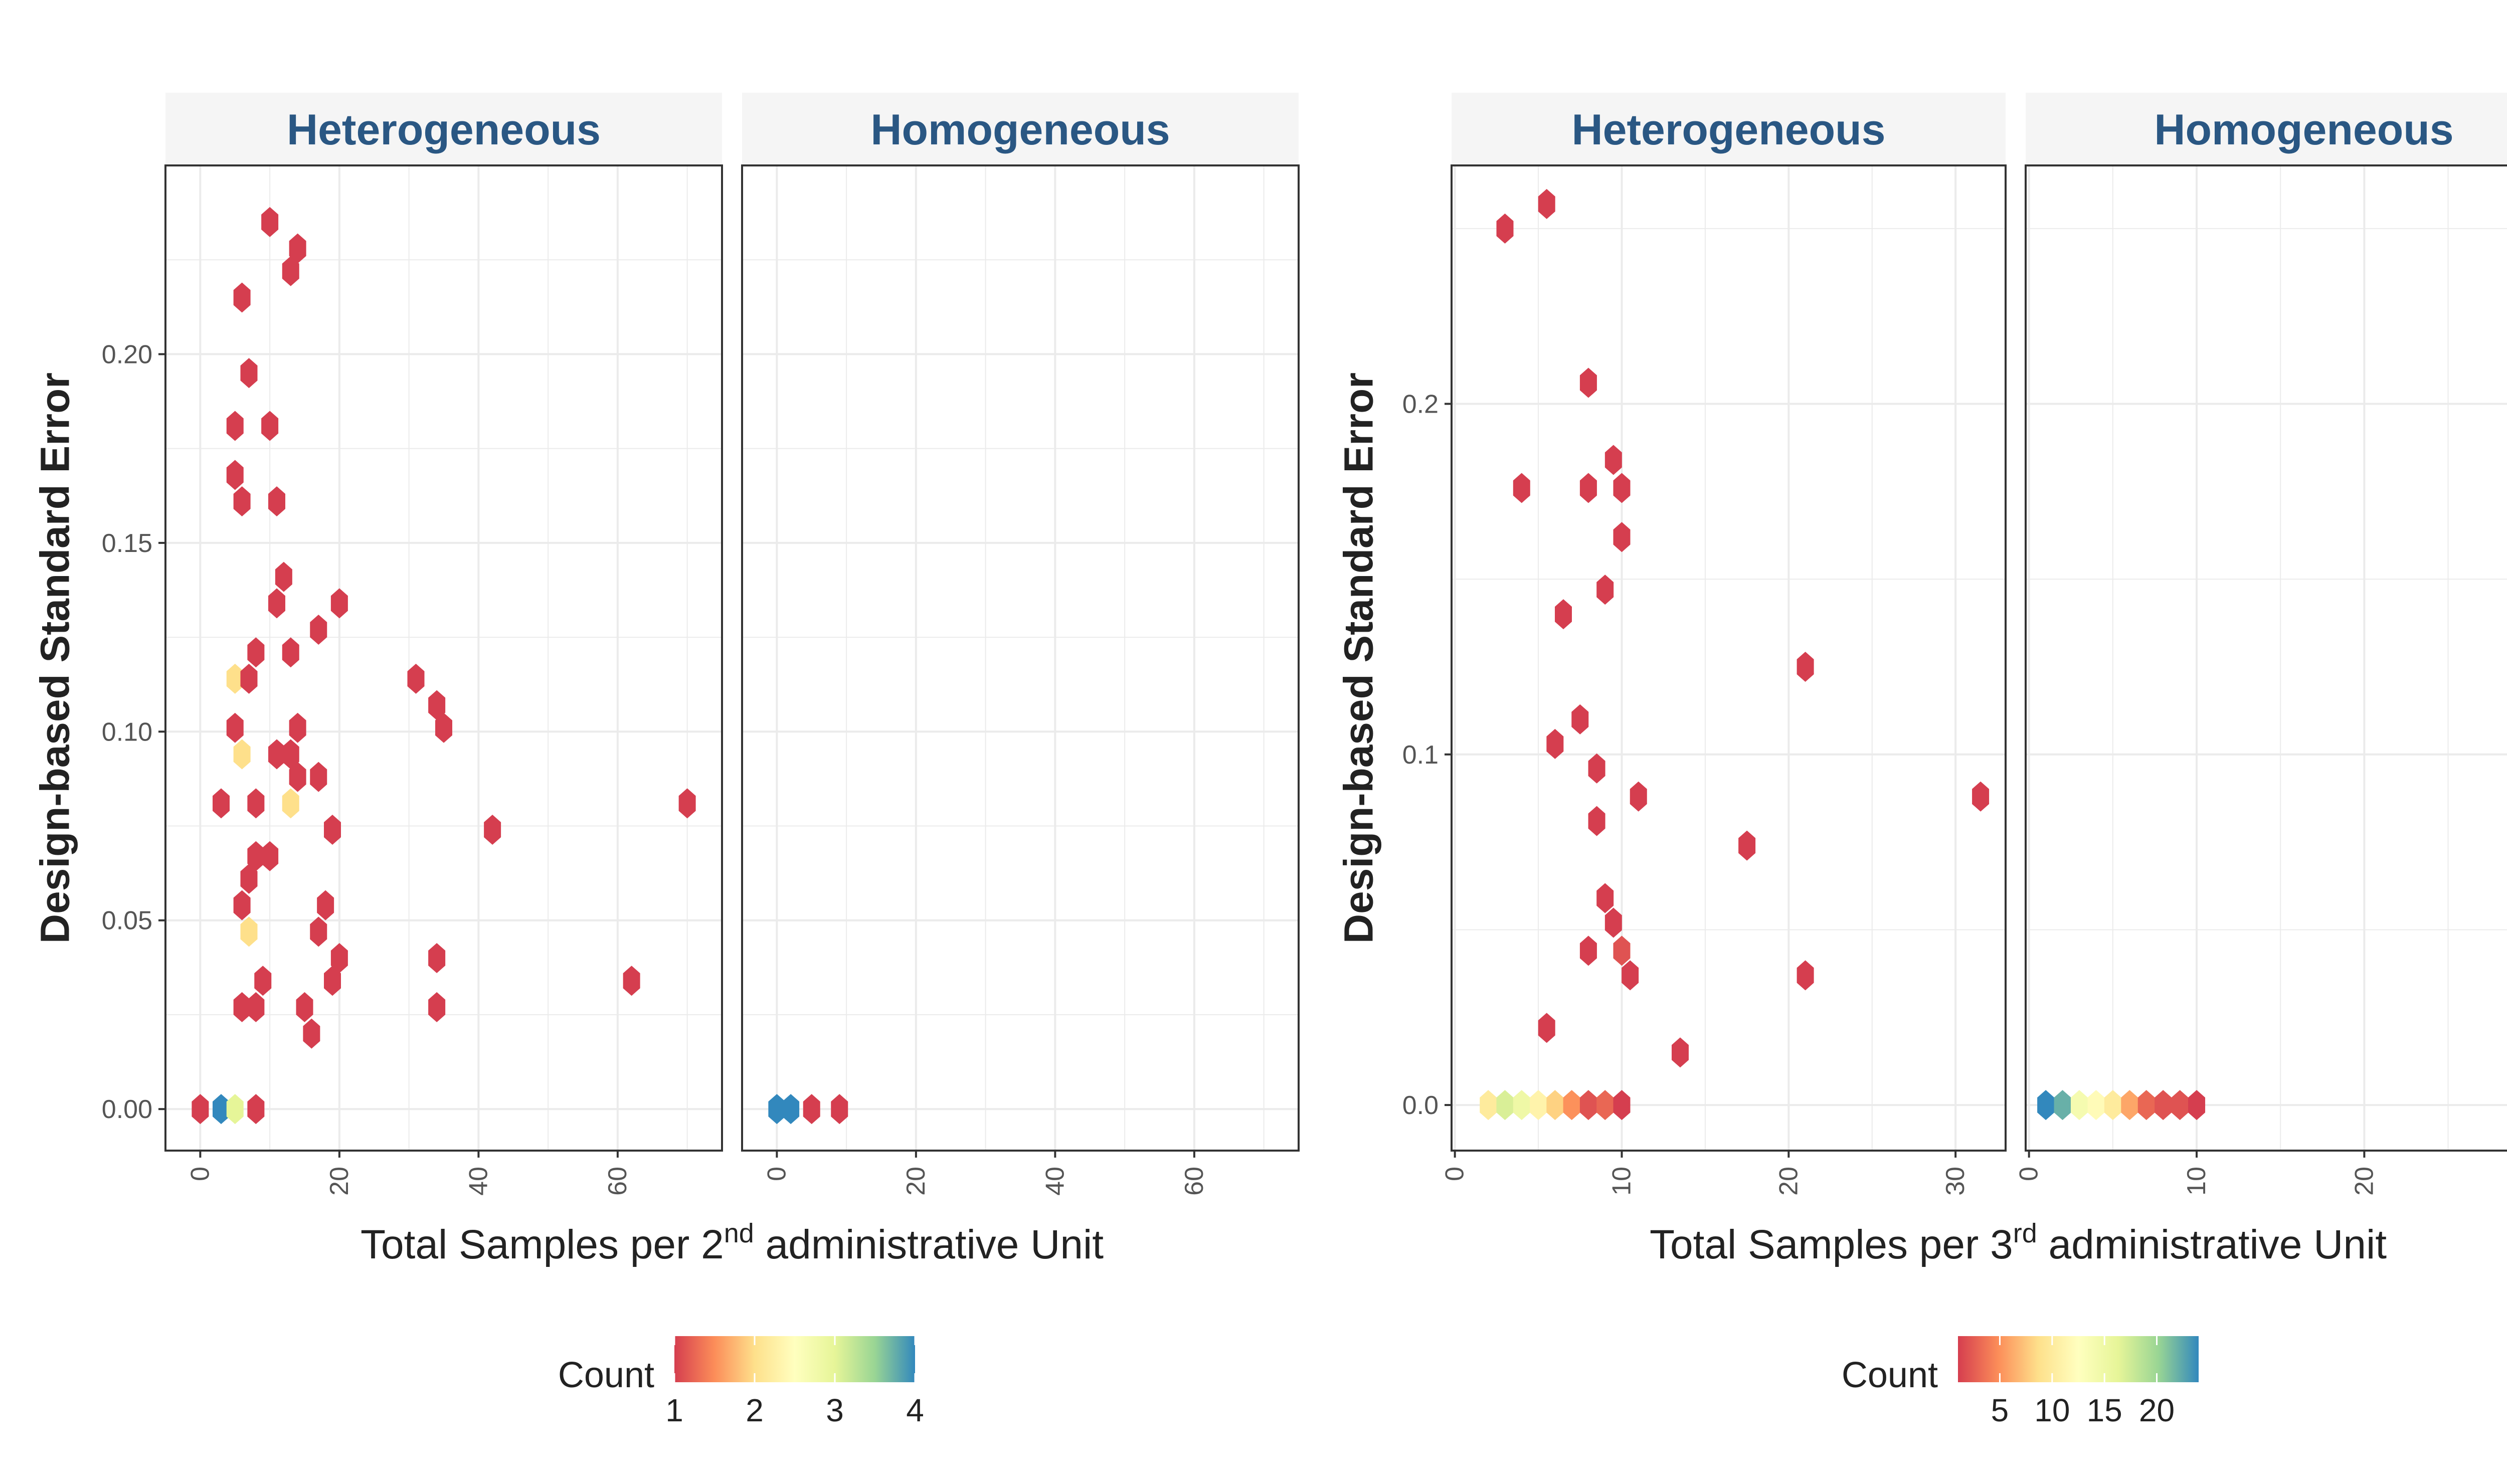  I want to click on legend: Count 1 2 3 4, so click(741, 1382).